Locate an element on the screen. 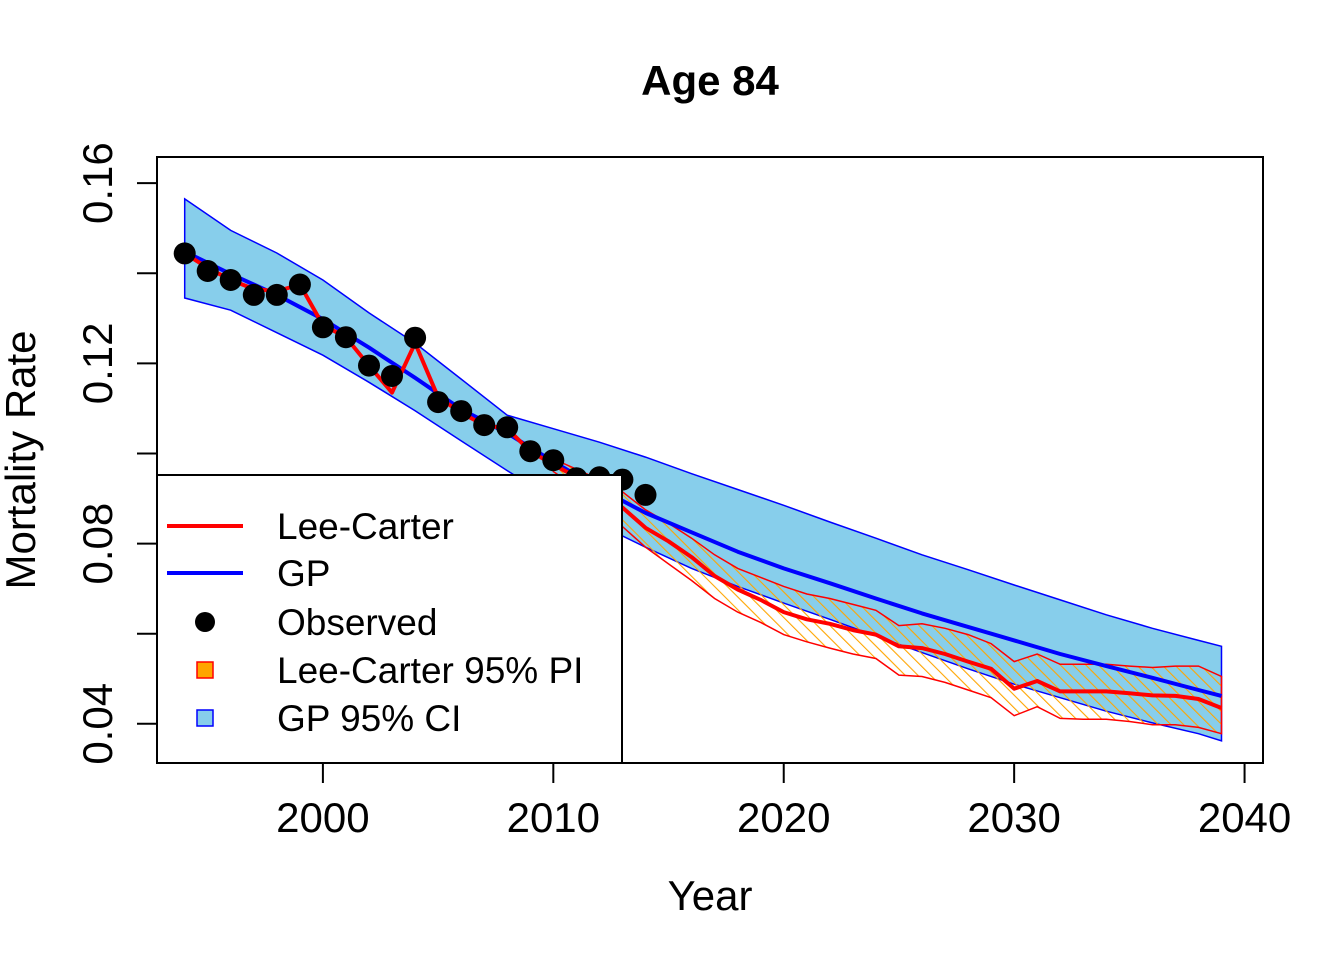 The height and width of the screenshot is (965, 1344). lee-carter-95-pi-band is located at coordinates (887, 596).